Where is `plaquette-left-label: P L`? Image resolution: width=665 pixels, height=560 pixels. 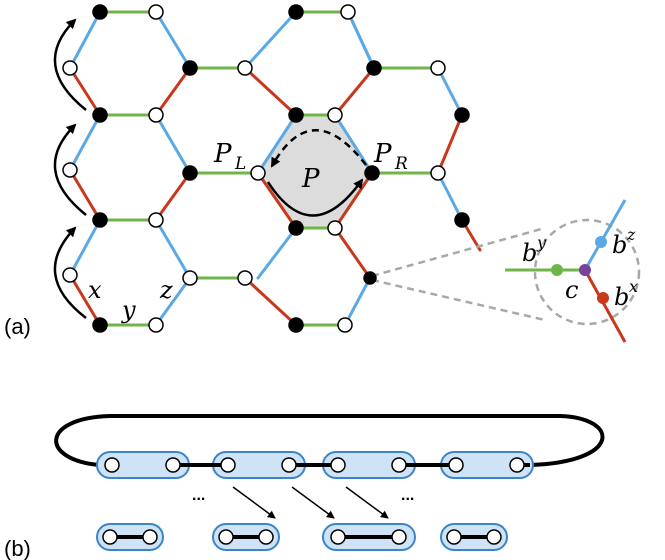 plaquette-left-label: P L is located at coordinates (229, 156).